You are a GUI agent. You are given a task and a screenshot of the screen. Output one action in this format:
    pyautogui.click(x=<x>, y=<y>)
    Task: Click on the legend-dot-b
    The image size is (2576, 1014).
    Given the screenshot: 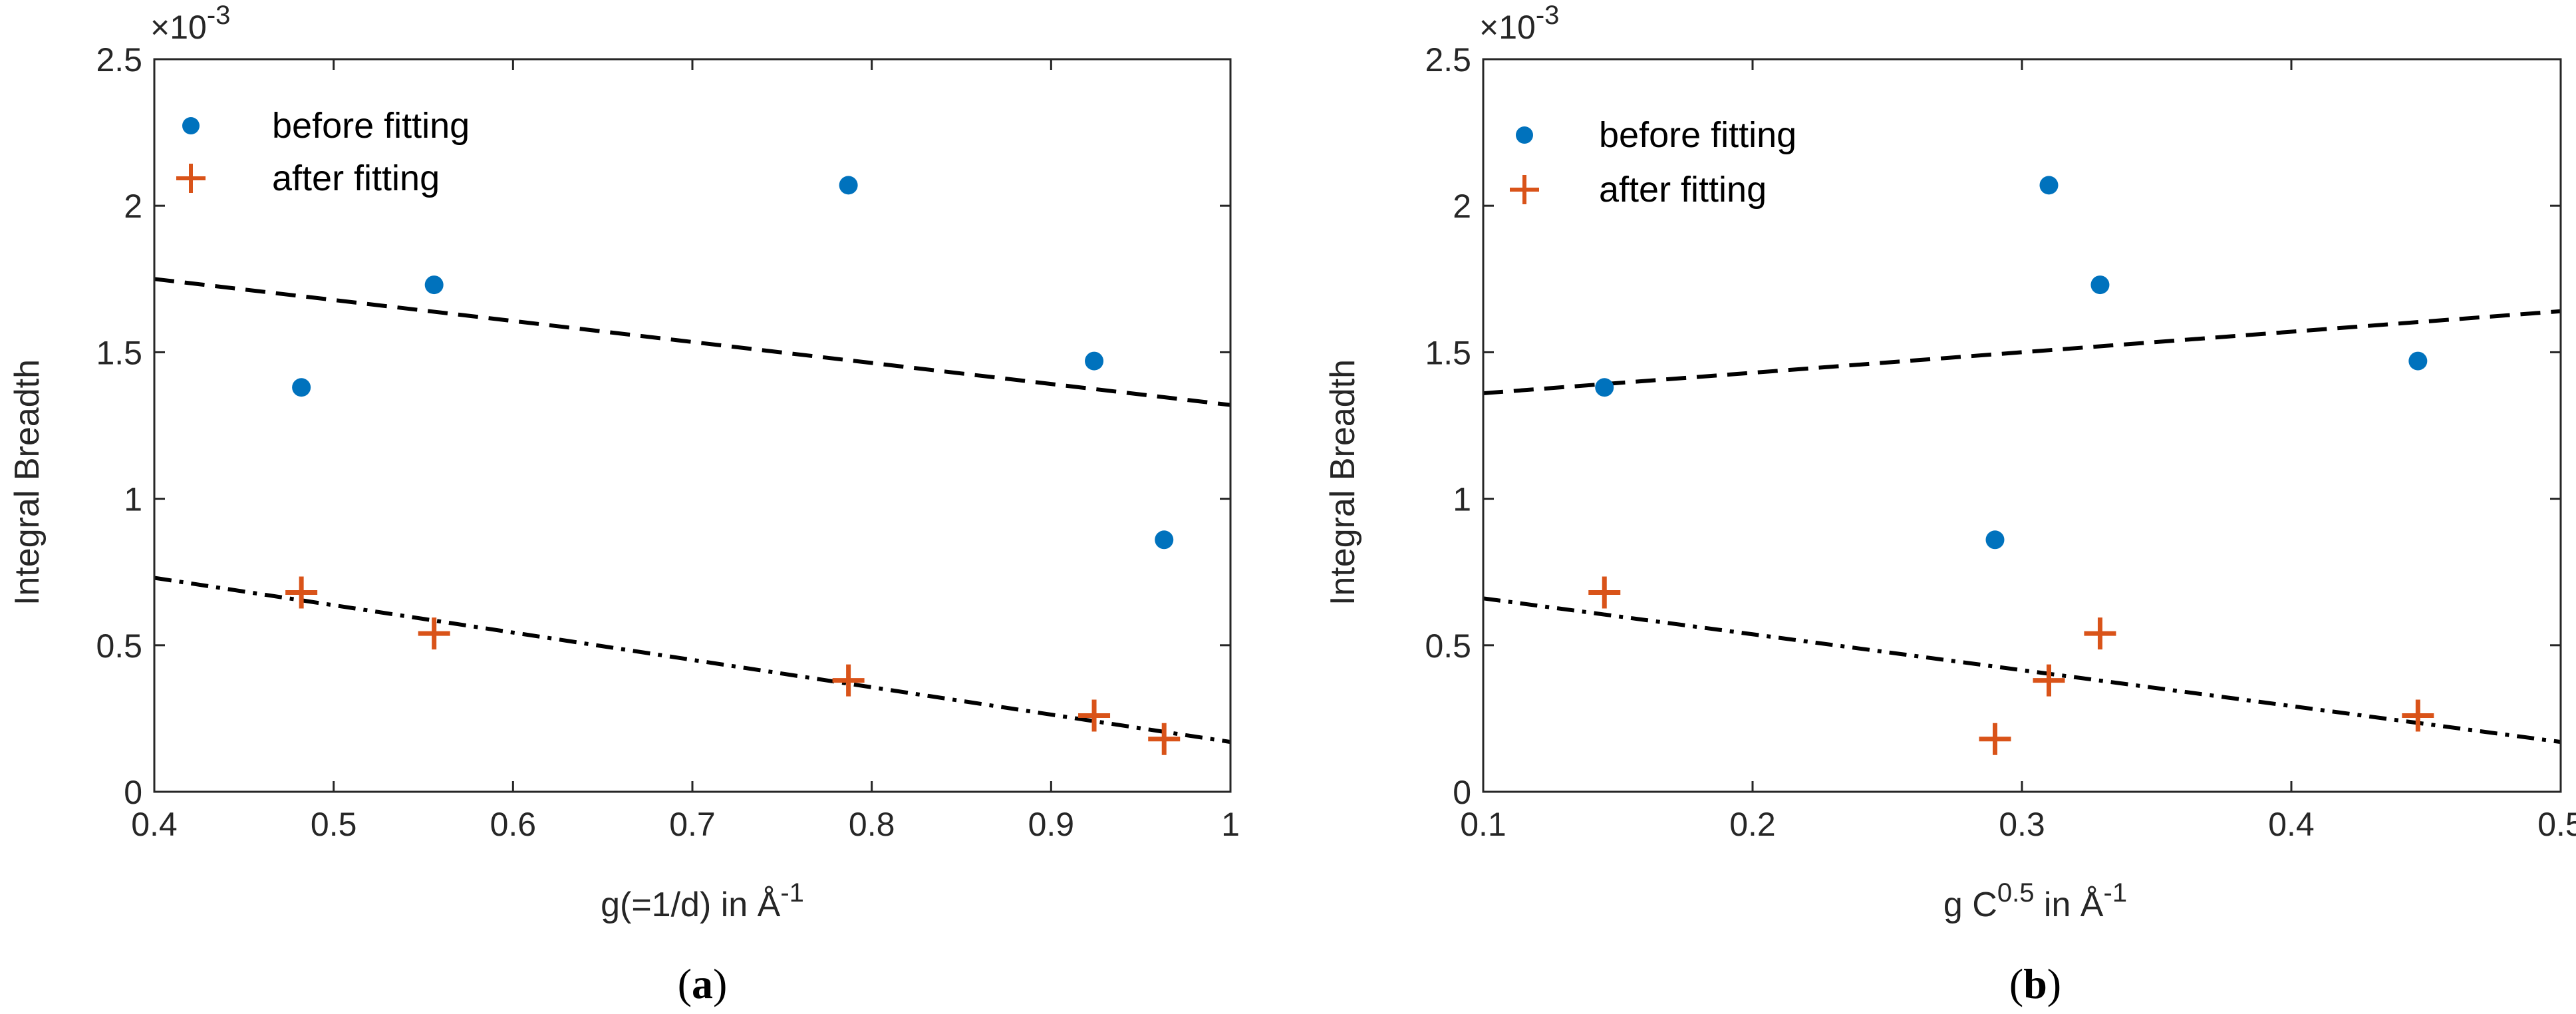 What is the action you would take?
    pyautogui.click(x=1525, y=135)
    